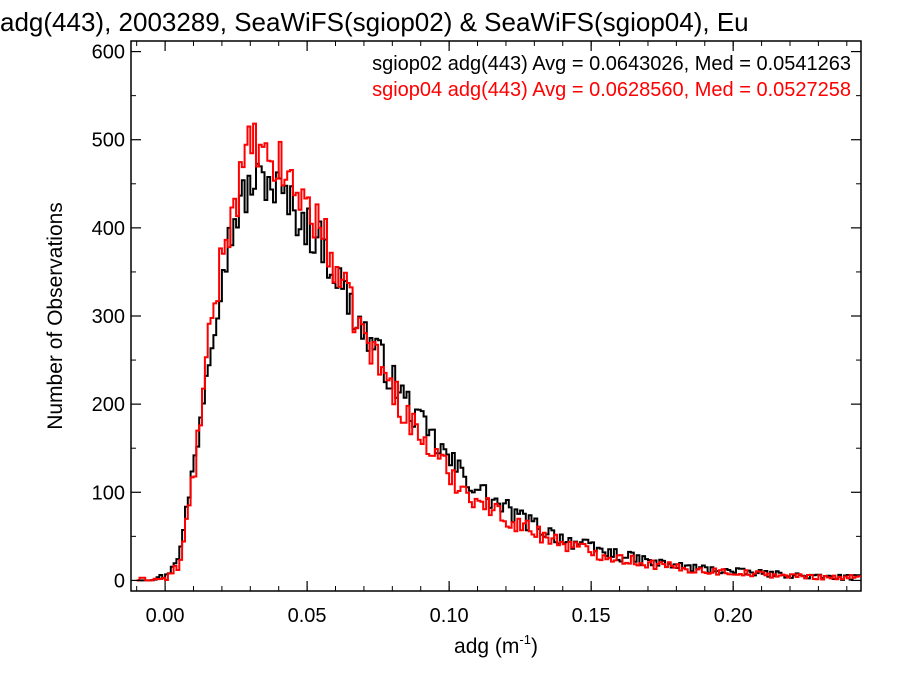 The width and height of the screenshot is (900, 675). Describe the element at coordinates (733, 616) in the screenshot. I see `x-tick-label: 0.20` at that location.